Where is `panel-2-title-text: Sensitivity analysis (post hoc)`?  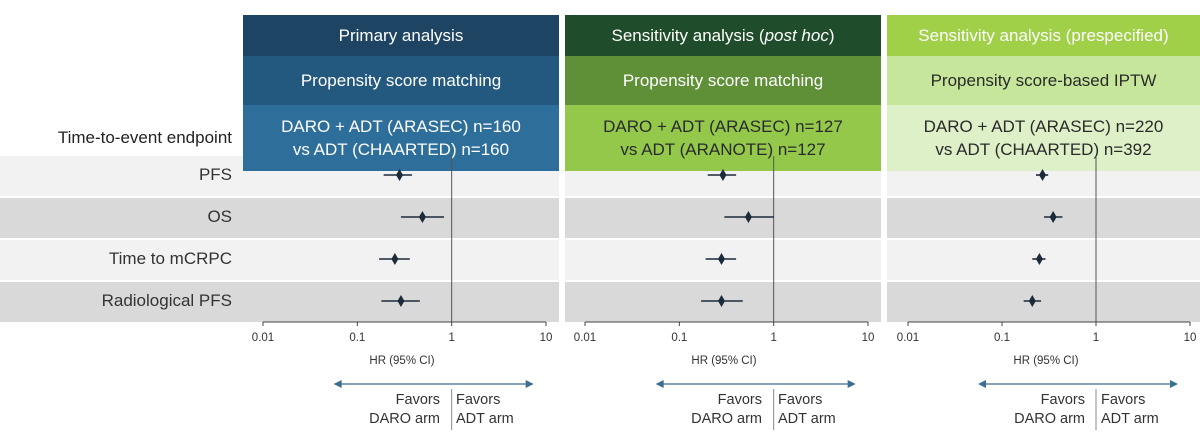 panel-2-title-text: Sensitivity analysis (post hoc) is located at coordinates (723, 36).